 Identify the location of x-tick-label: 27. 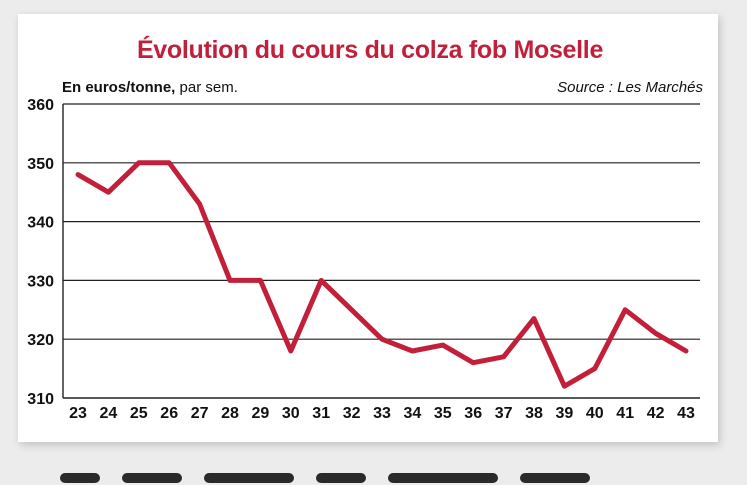
(200, 413).